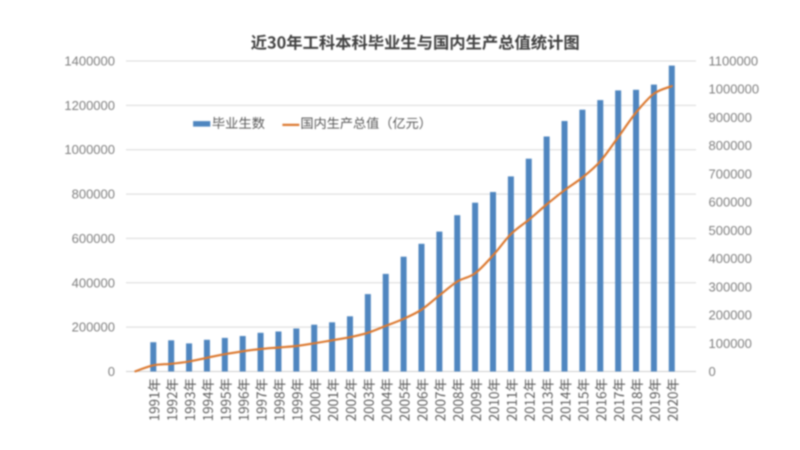 This screenshot has width=800, height=450. Describe the element at coordinates (730, 286) in the screenshot. I see `svg-text: 300000` at that location.